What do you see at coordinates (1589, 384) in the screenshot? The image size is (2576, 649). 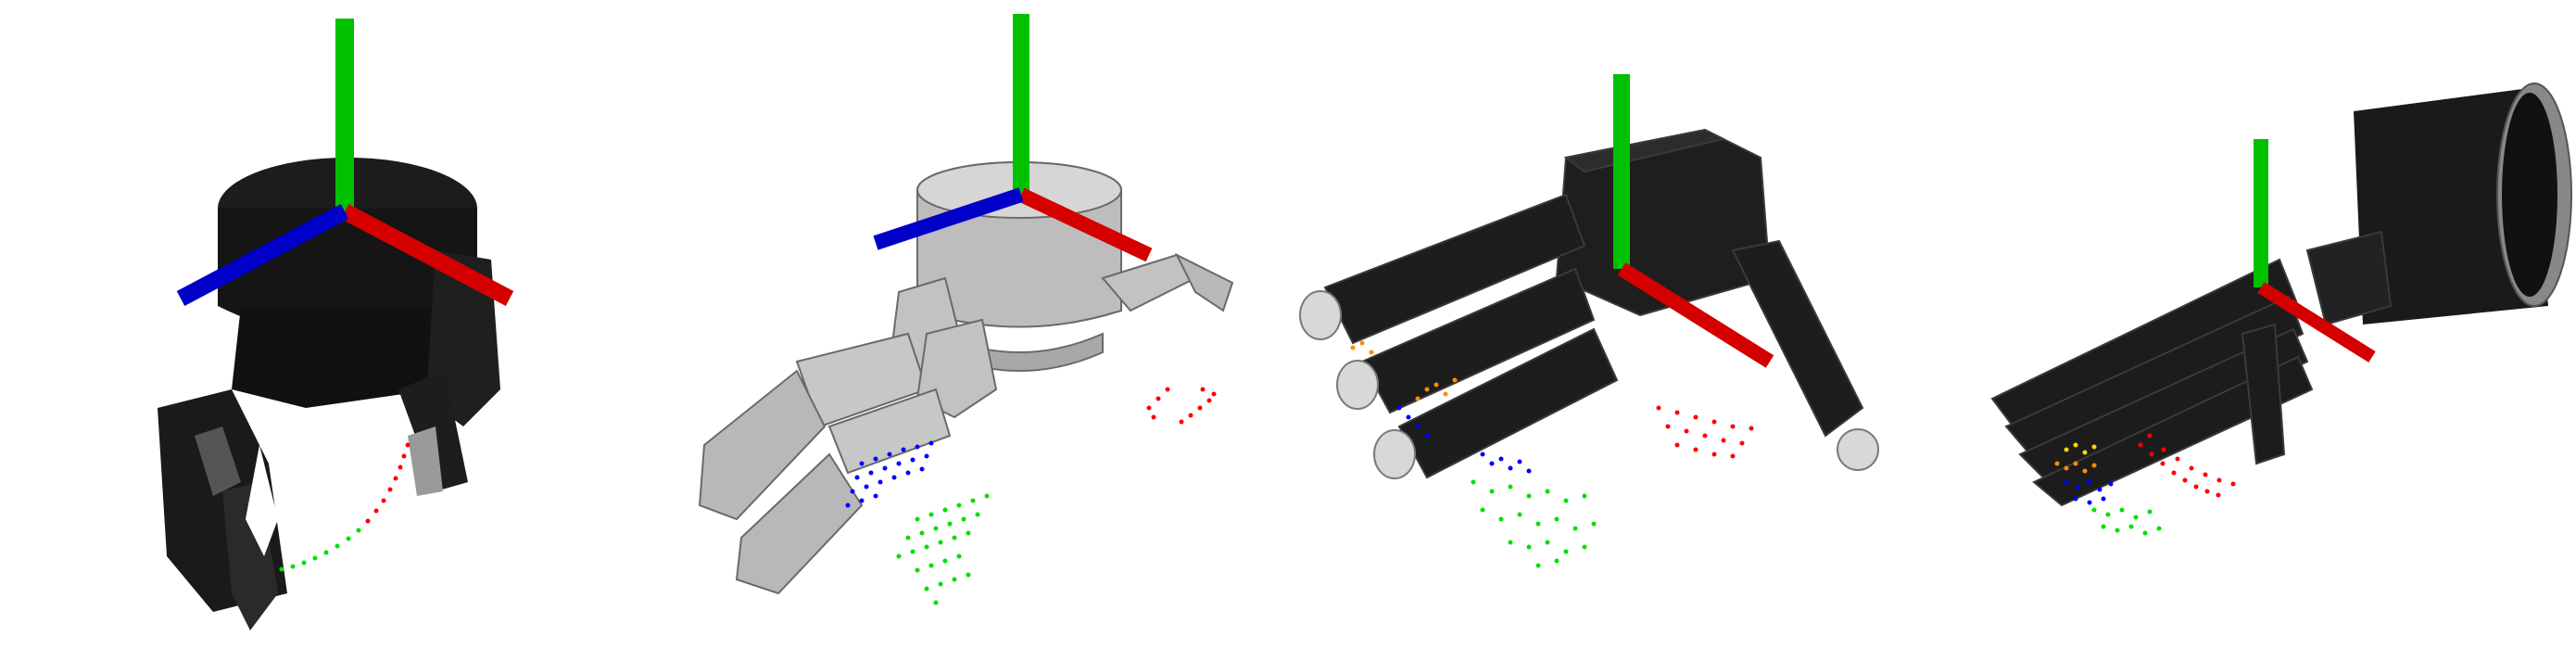 I see `fingertip-caps` at bounding box center [1589, 384].